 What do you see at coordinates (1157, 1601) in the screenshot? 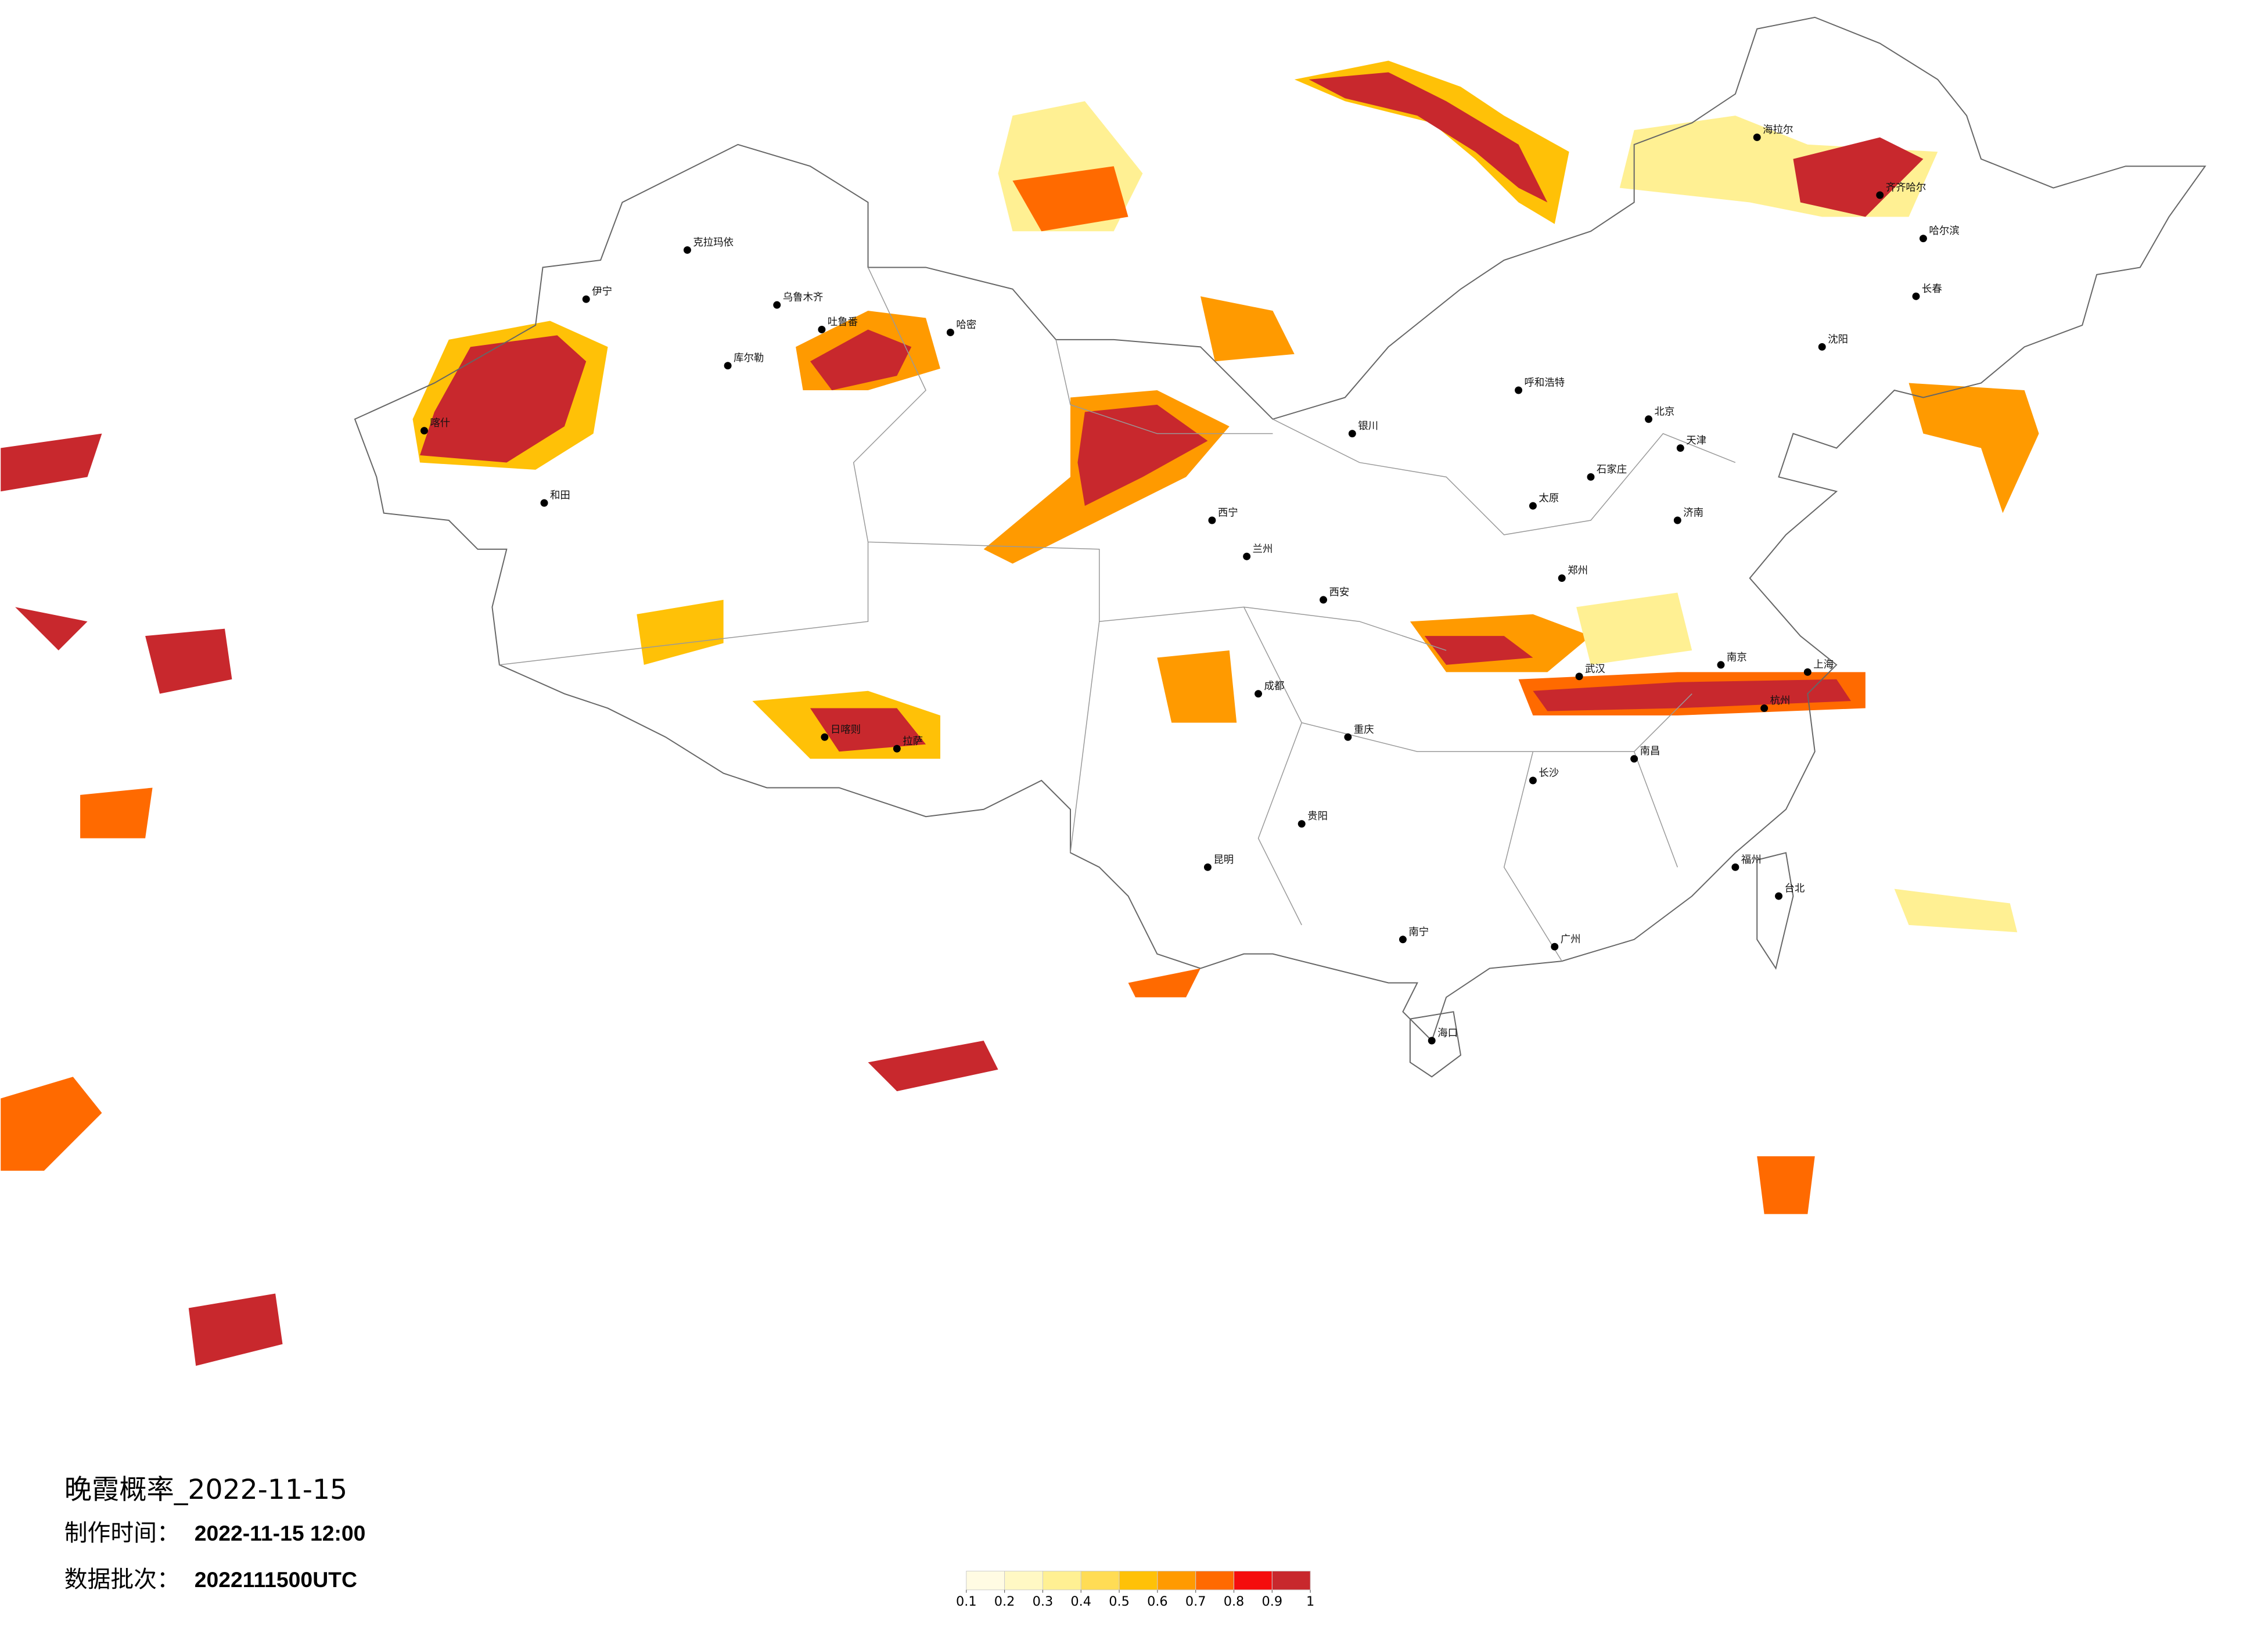
I see `colorbar-label: 0.6` at bounding box center [1157, 1601].